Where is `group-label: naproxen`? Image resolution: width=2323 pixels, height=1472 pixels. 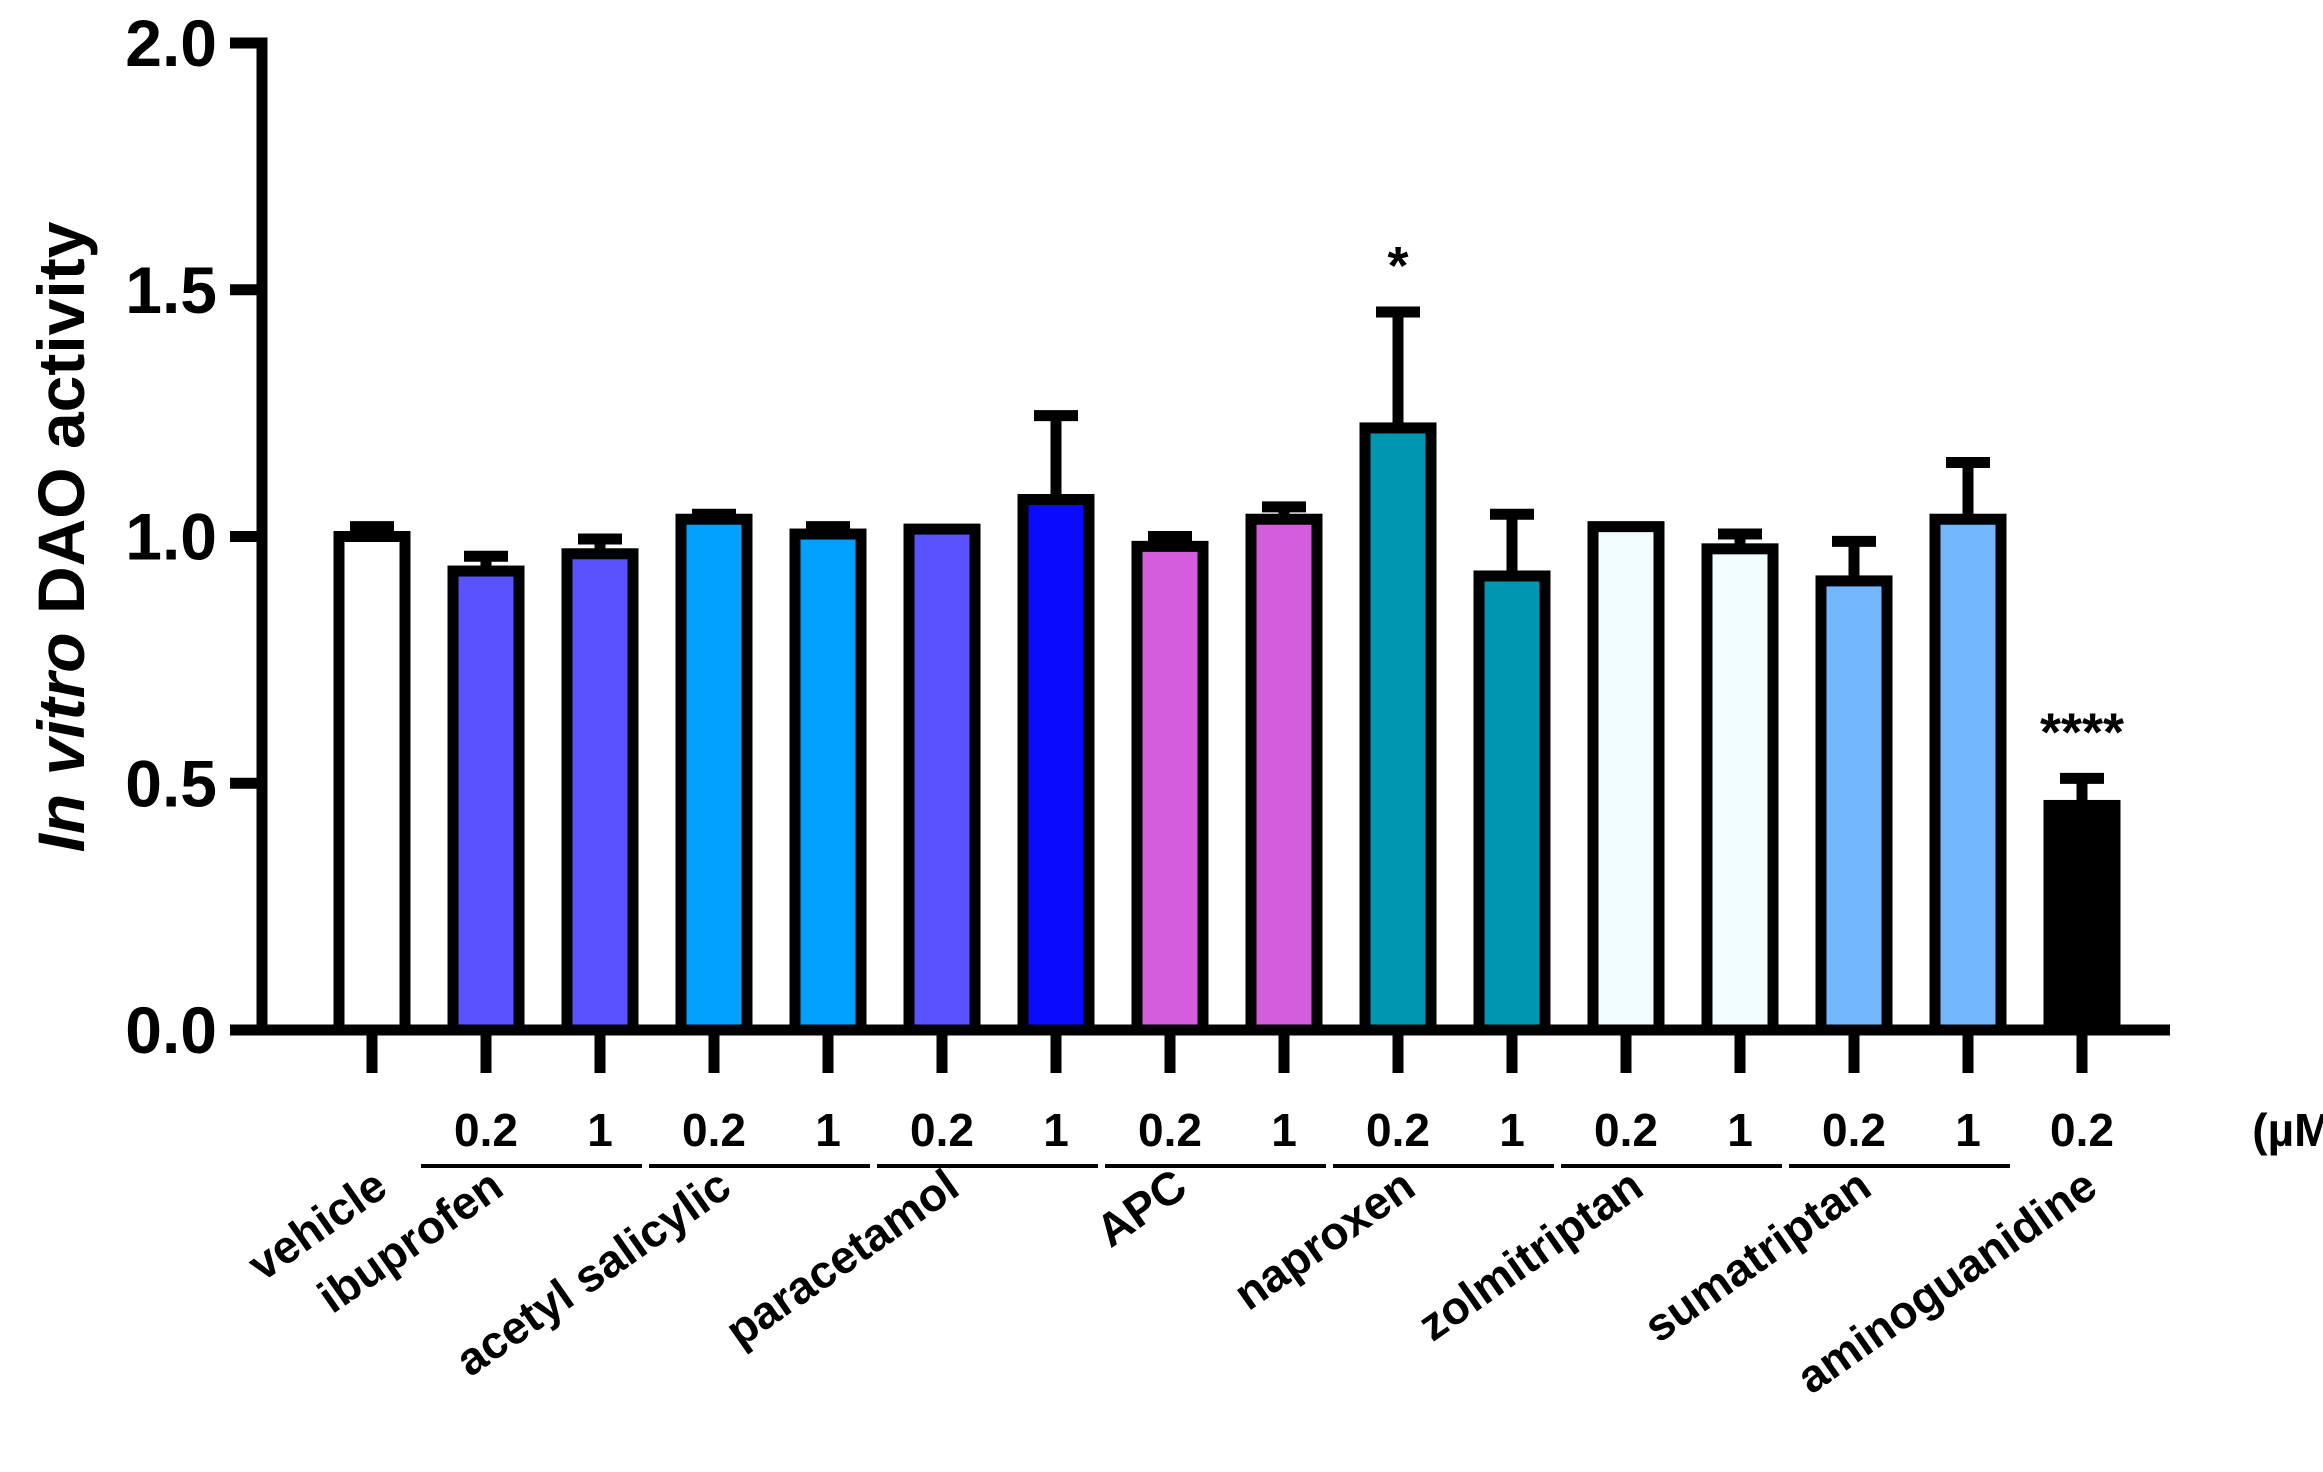
group-label: naproxen is located at coordinates (1323, 1239).